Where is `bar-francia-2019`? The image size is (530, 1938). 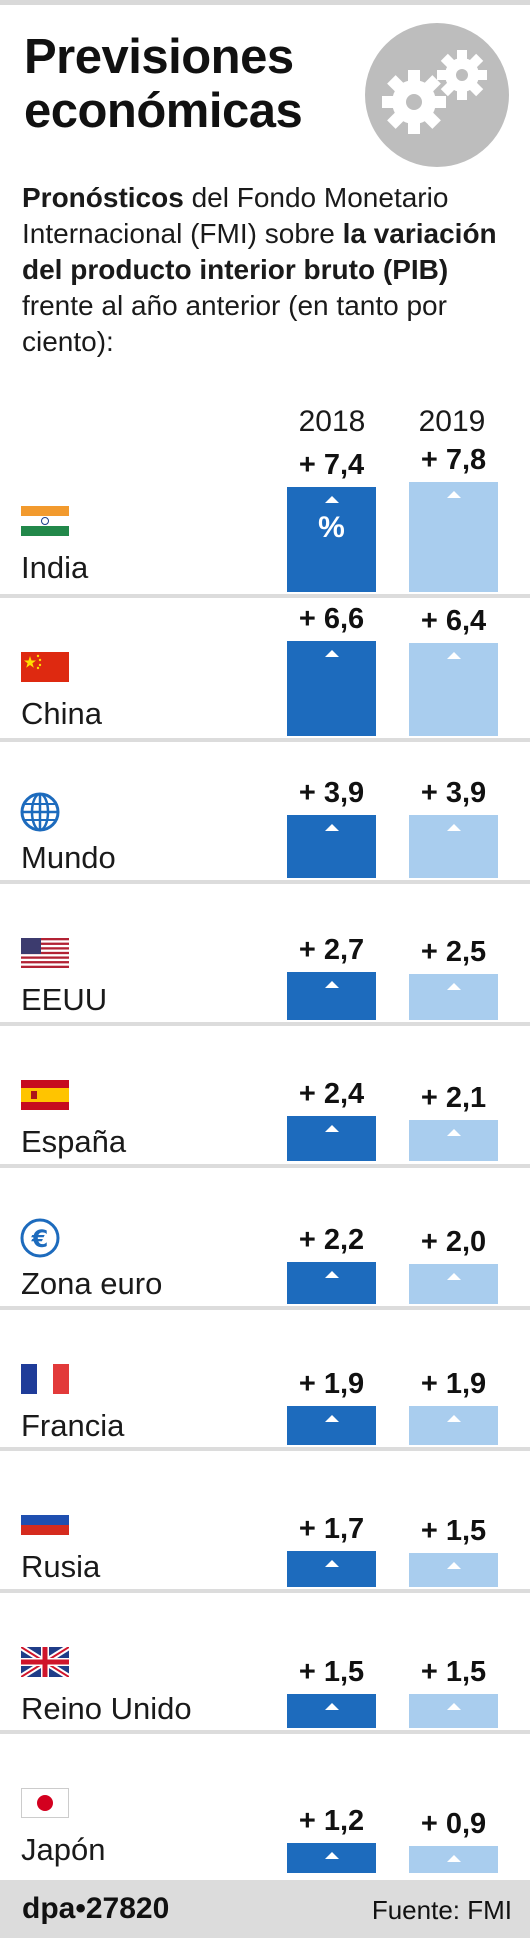
bar-francia-2019 is located at coordinates (453, 1425).